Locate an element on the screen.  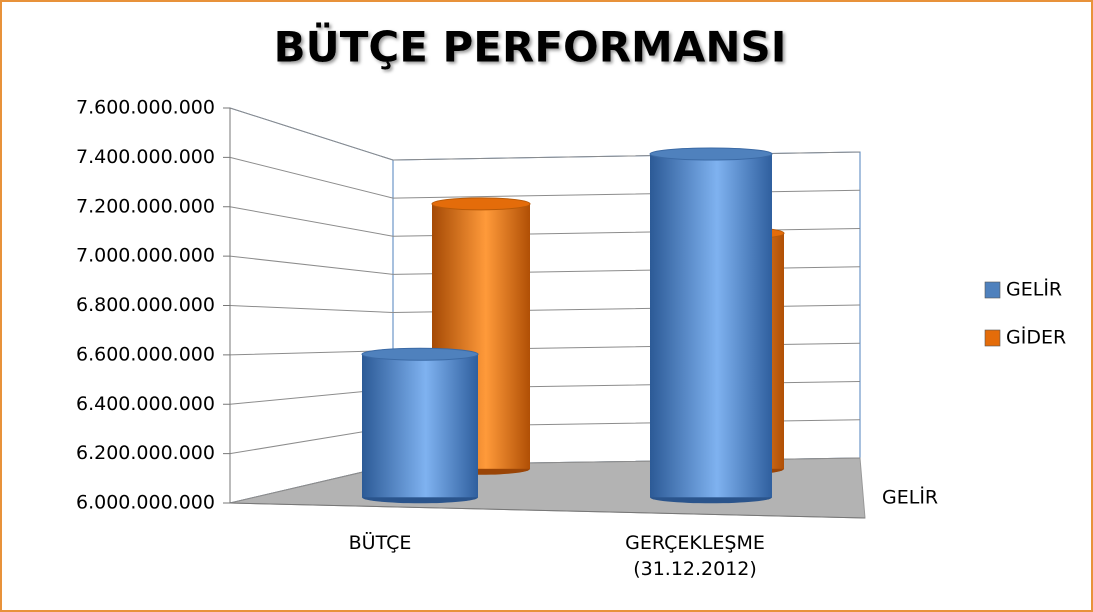
x-tick-label: GERÇEKLEŞME (31.12.2012) is located at coordinates (695, 556).